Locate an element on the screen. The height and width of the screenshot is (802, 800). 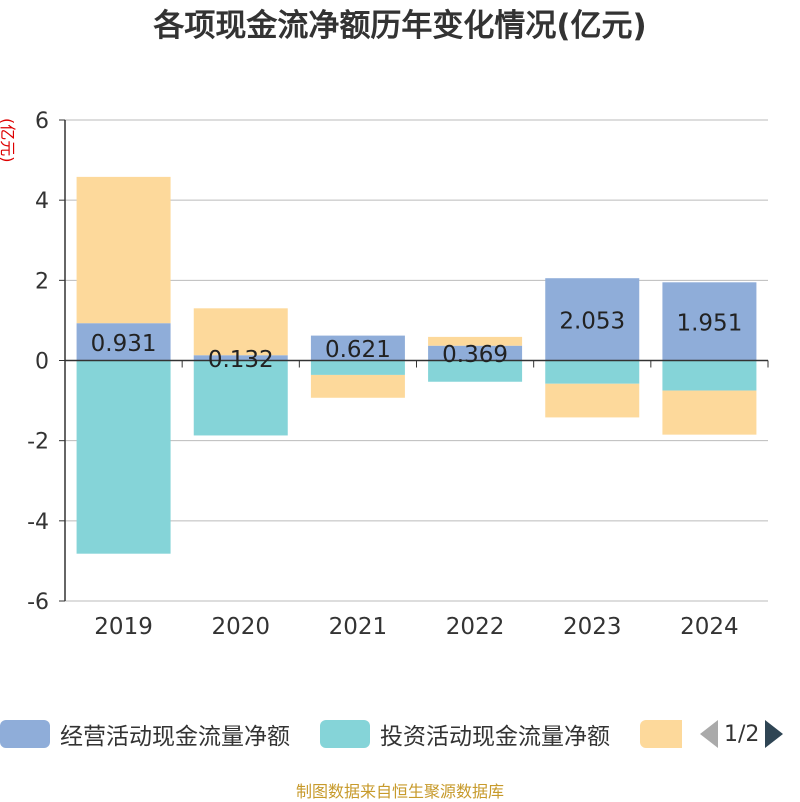
legend-page-indicator: 1/2 is located at coordinates (742, 734).